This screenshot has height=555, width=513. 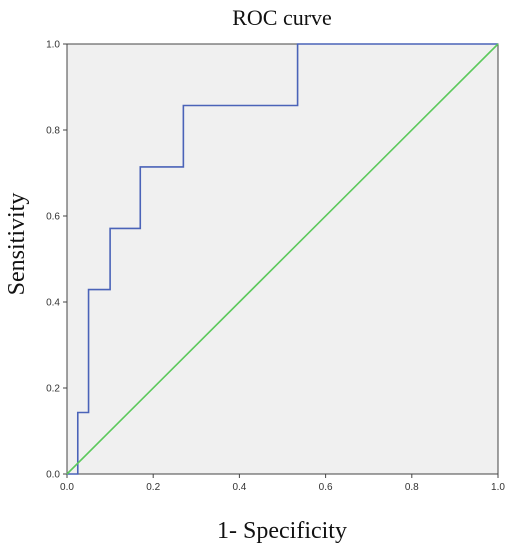 What do you see at coordinates (498, 487) in the screenshot?
I see `x-tick-label: 1.0` at bounding box center [498, 487].